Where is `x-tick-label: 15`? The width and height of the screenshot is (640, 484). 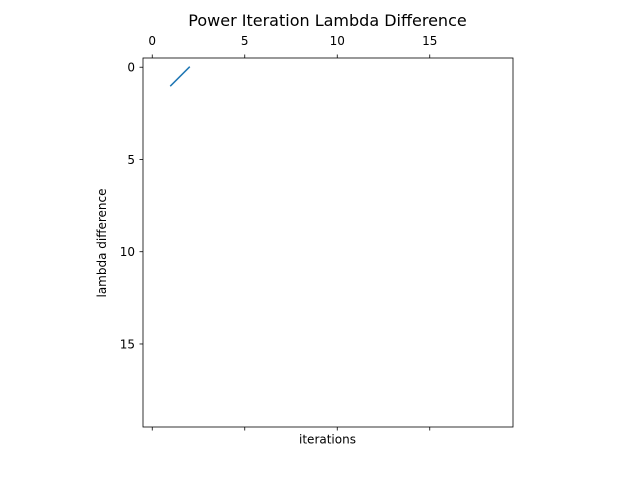 x-tick-label: 15 is located at coordinates (429, 41).